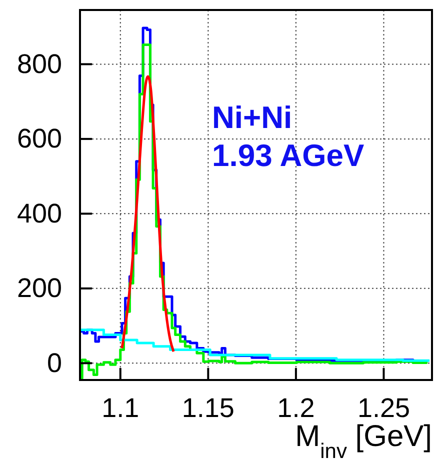 The width and height of the screenshot is (436, 465). What do you see at coordinates (252, 117) in the screenshot?
I see `annotation: Ni+Ni` at bounding box center [252, 117].